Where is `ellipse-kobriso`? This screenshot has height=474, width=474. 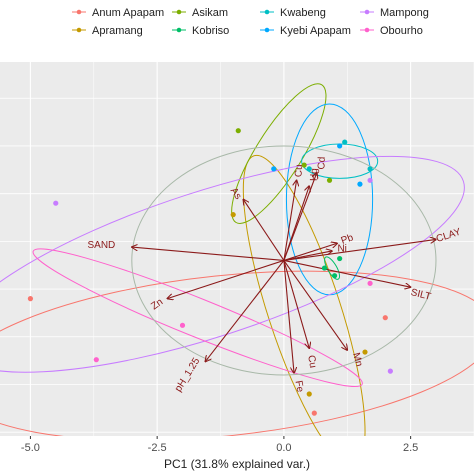
ellipse-kobriso is located at coordinates (332, 268).